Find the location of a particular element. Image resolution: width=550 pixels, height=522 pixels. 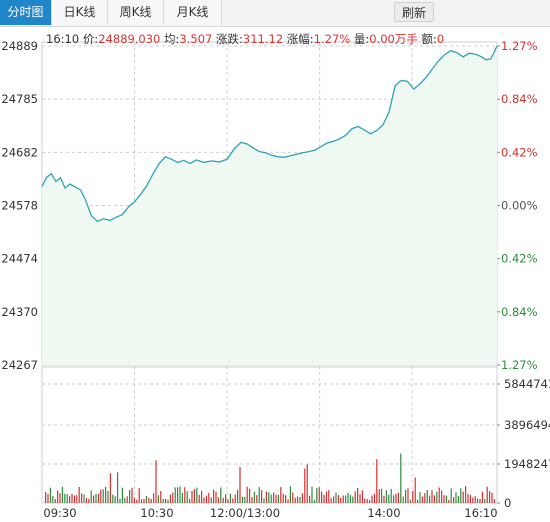

tab-time-sharing: 分时图 is located at coordinates (26, 12).